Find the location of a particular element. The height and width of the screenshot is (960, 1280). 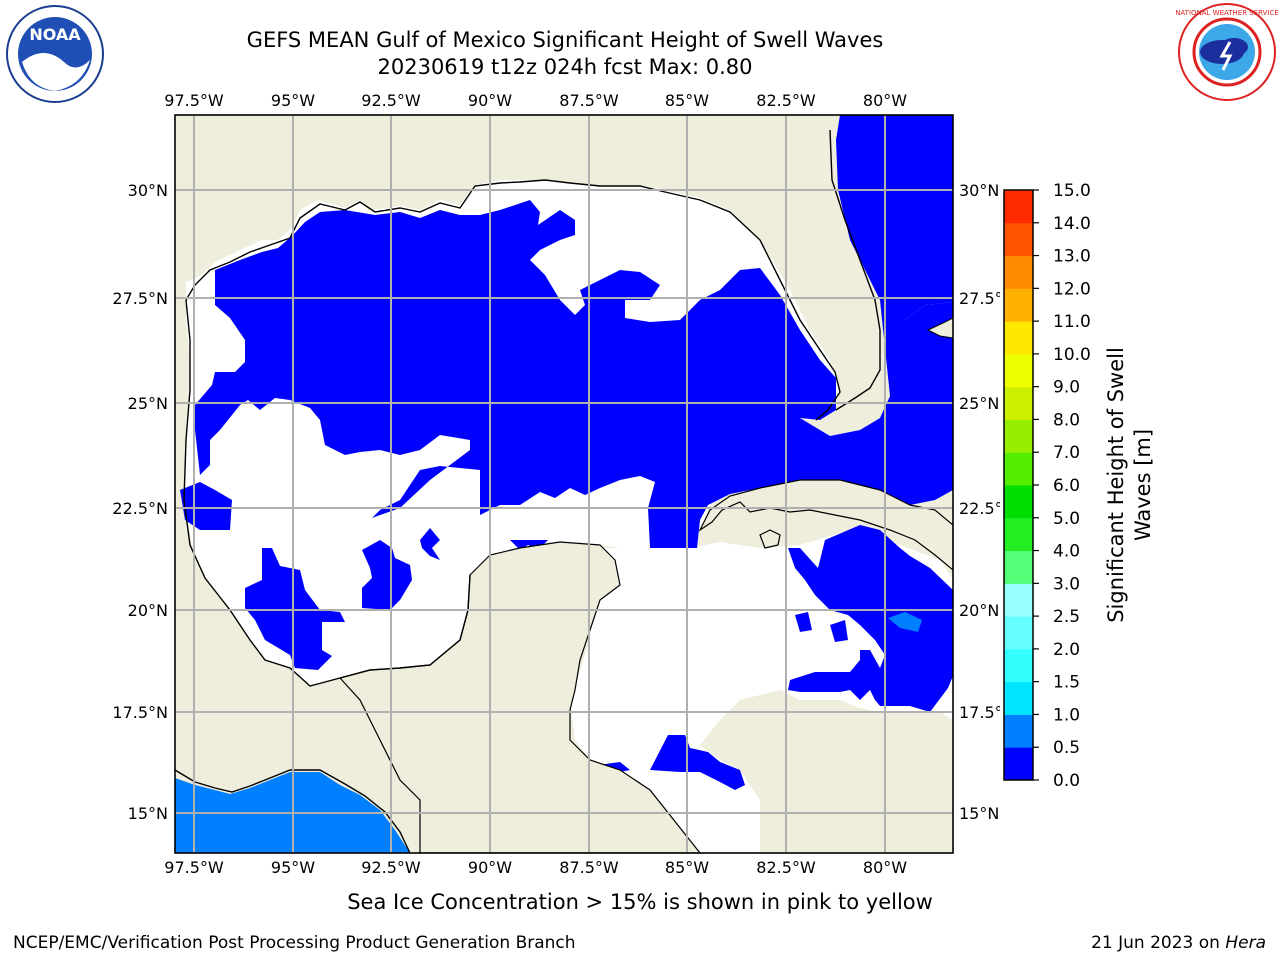

colorbar-title-line1: Significant Height of Swell is located at coordinates (1116, 485).